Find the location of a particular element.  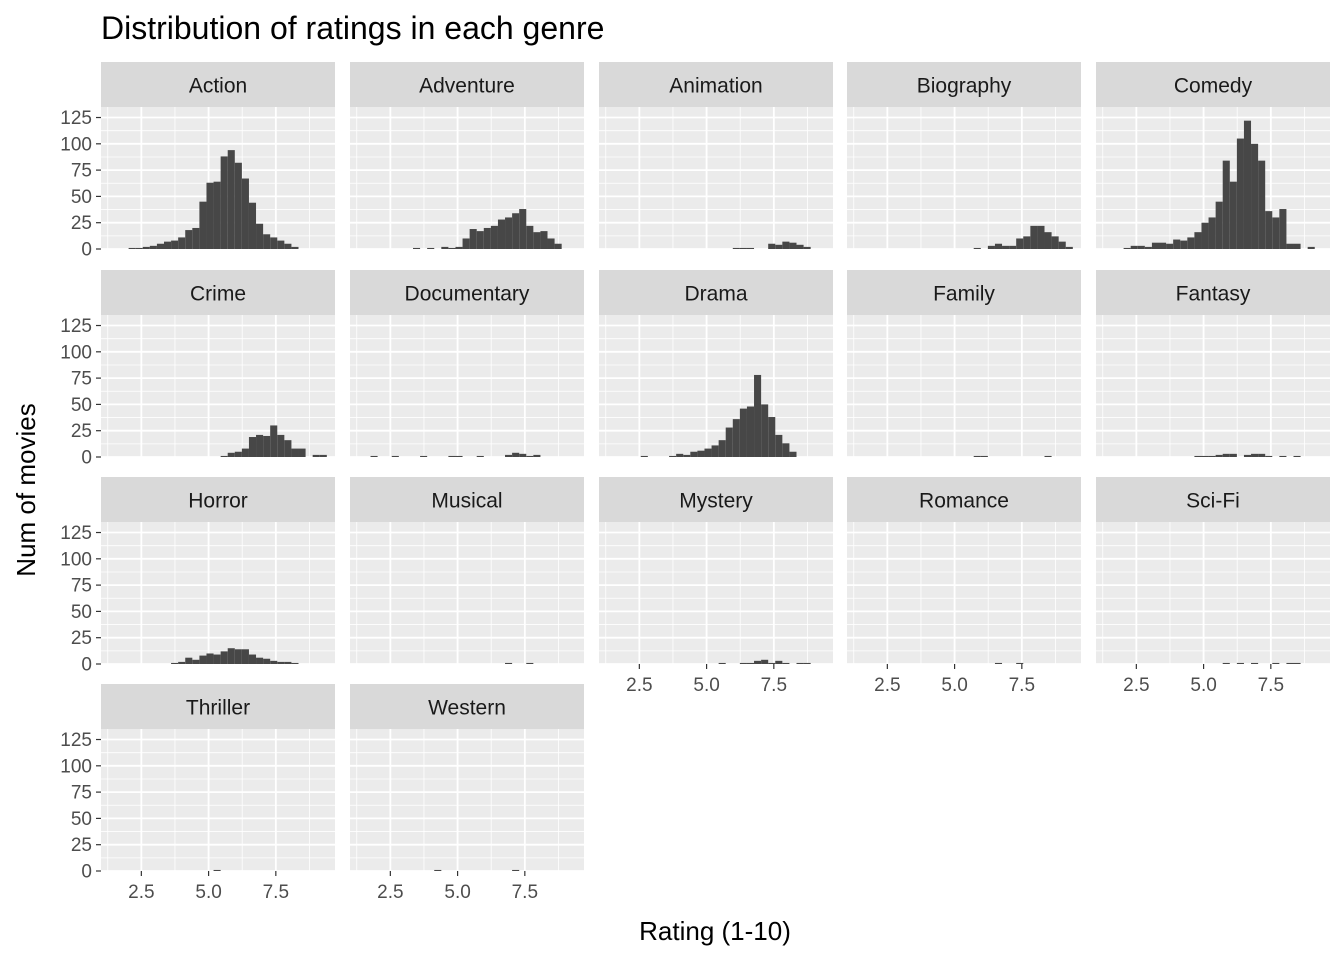

facet-panel: Adventure is located at coordinates (467, 156).